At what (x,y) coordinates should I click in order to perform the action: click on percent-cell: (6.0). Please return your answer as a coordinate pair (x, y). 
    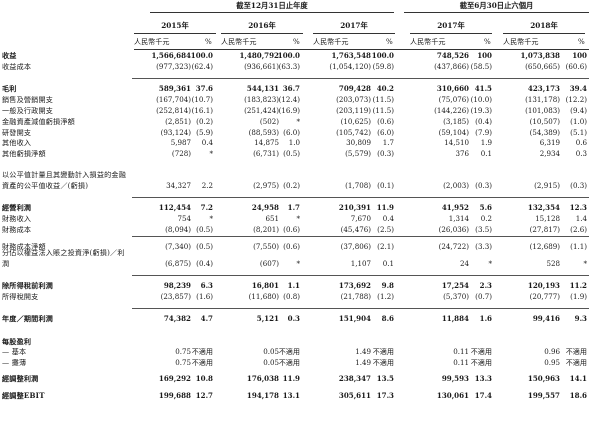
    Looking at the image, I should click on (291, 132).